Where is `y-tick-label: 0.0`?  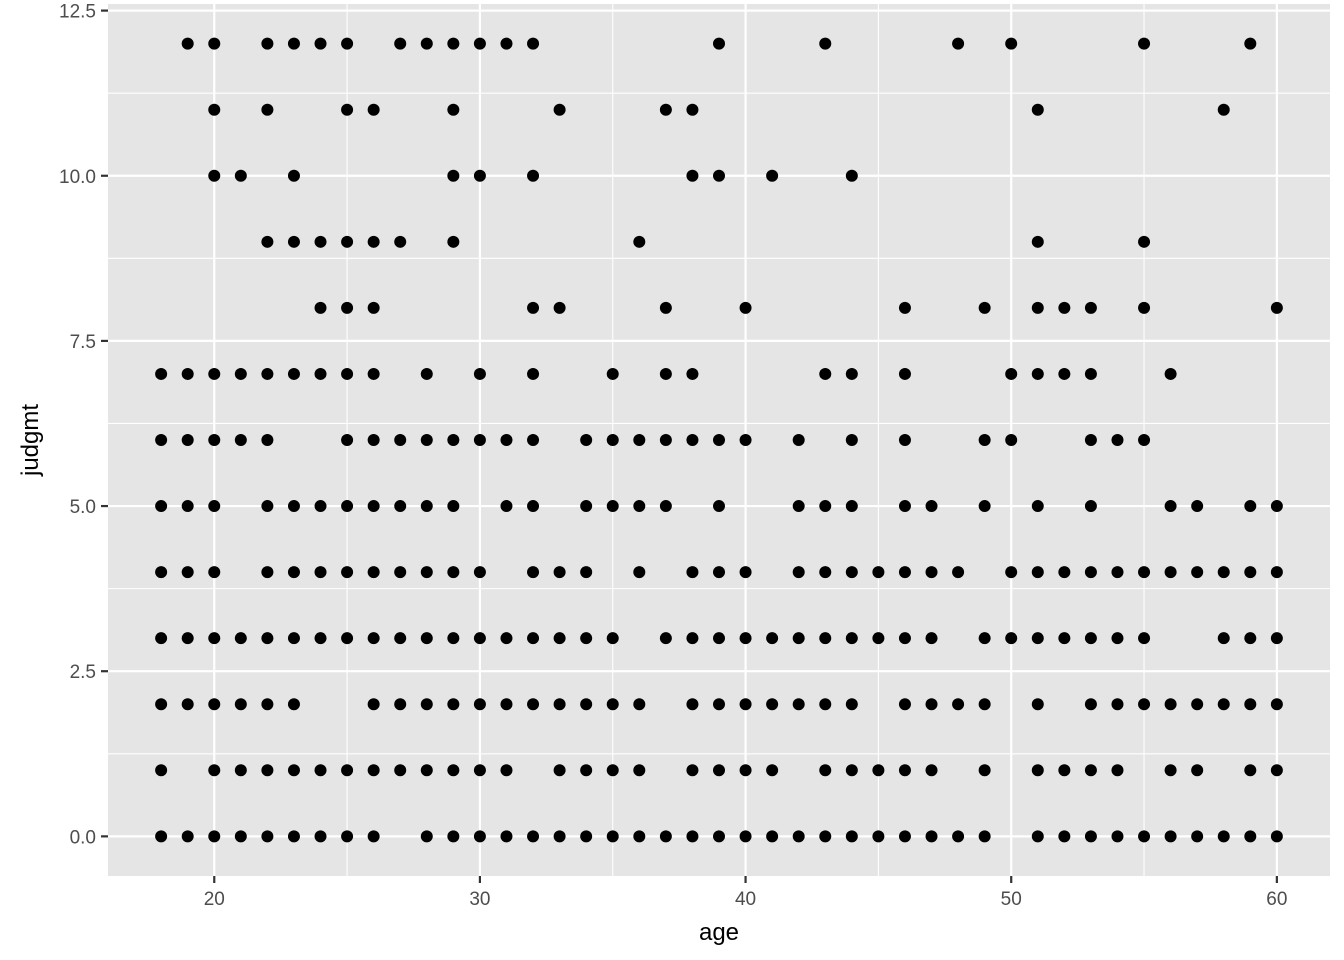
y-tick-label: 0.0 is located at coordinates (83, 837).